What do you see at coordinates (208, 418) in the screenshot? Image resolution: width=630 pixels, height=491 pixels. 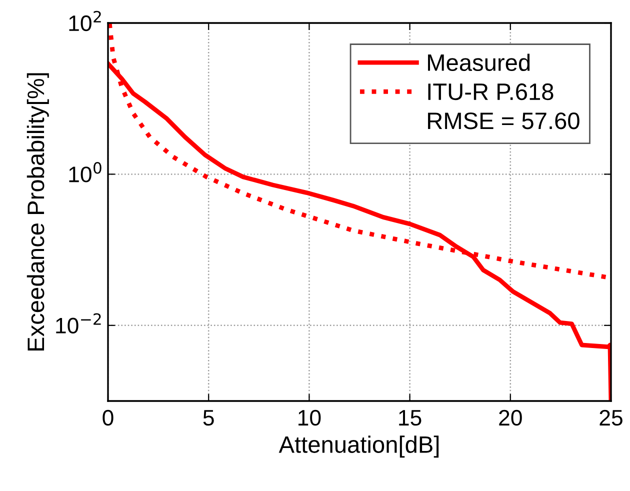 I see `x-tick-label: 5` at bounding box center [208, 418].